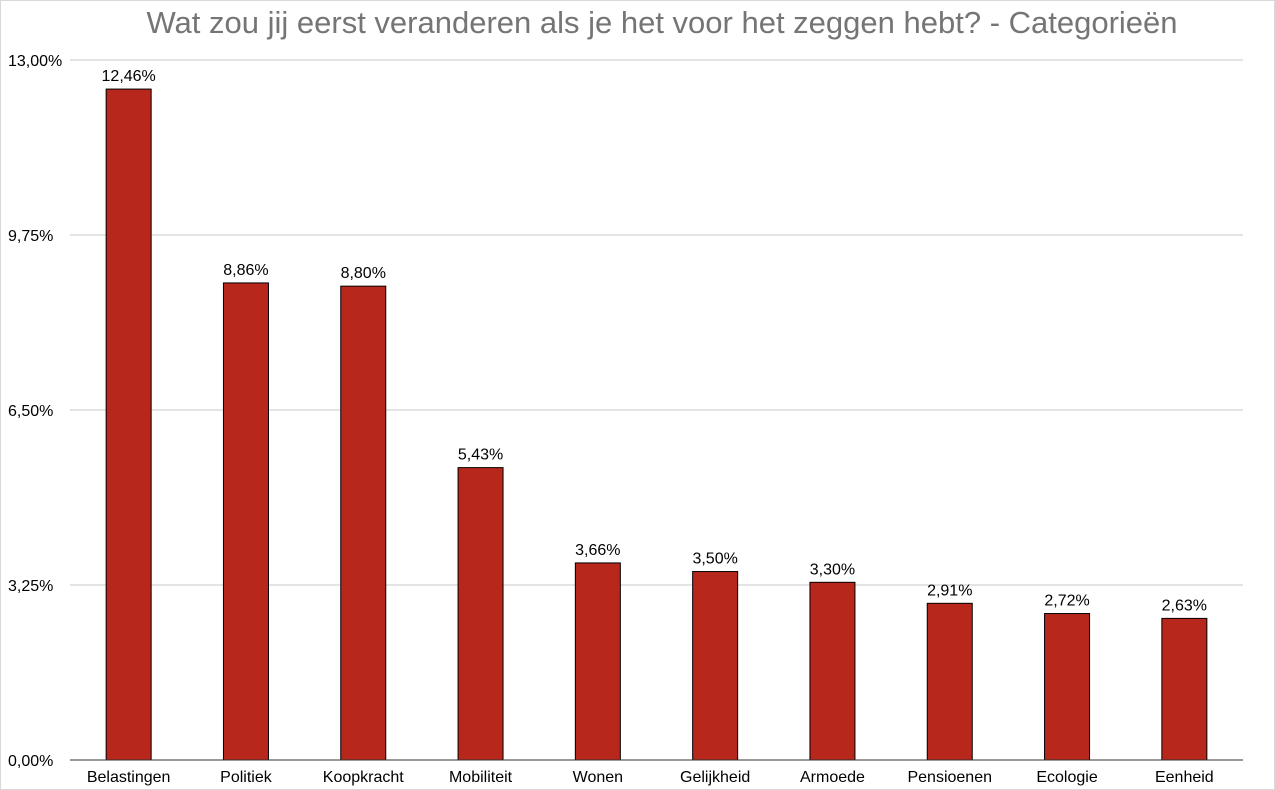 Image resolution: width=1275 pixels, height=790 pixels. Describe the element at coordinates (30, 411) in the screenshot. I see `y-tick-label: 6,50%` at that location.